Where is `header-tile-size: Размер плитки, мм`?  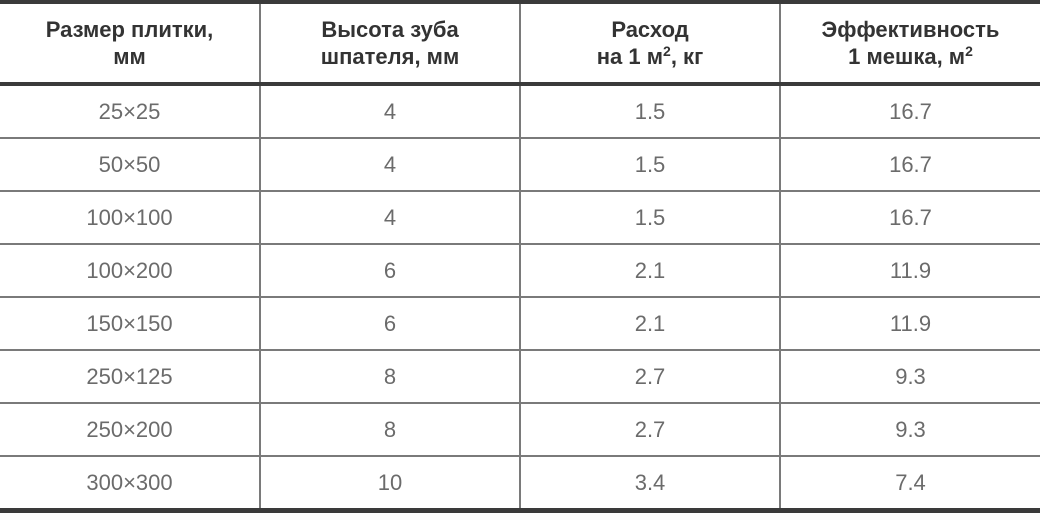 header-tile-size: Размер плитки, мм is located at coordinates (130, 44).